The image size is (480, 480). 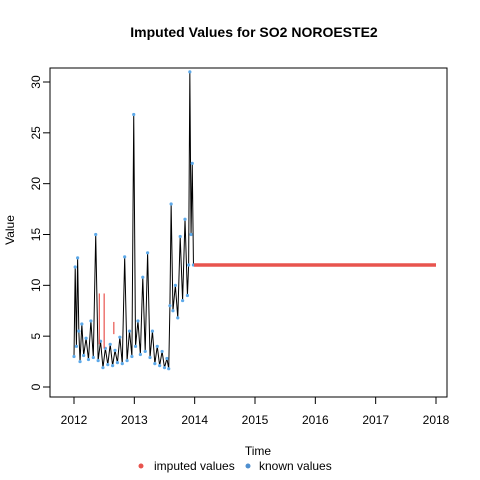 What do you see at coordinates (375, 420) in the screenshot?
I see `x-tick-label: 2017` at bounding box center [375, 420].